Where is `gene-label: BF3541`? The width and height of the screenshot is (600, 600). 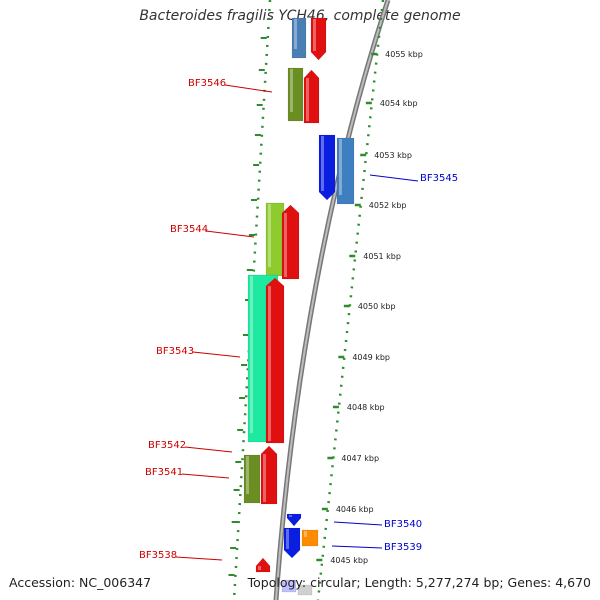 gene-label: BF3541 is located at coordinates (164, 472).